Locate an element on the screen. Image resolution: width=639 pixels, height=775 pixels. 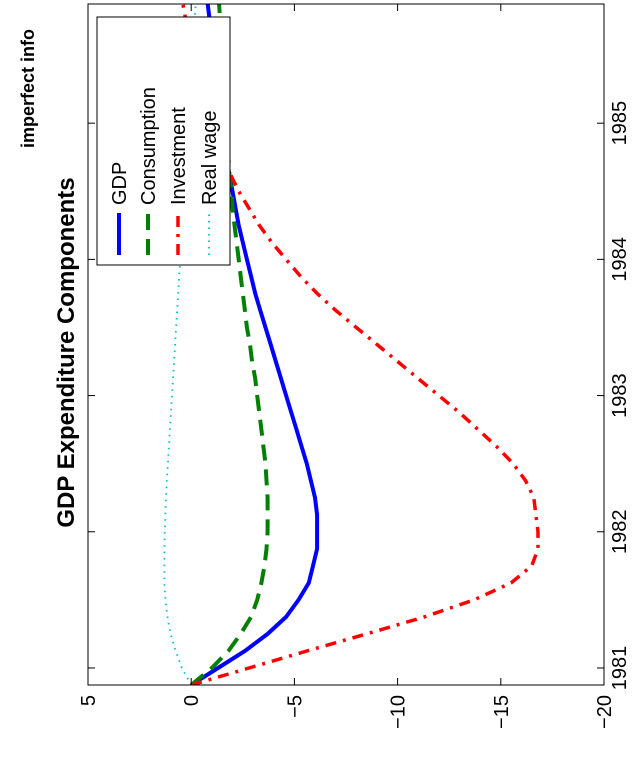
legend-label: Consumption is located at coordinates (149, 146).